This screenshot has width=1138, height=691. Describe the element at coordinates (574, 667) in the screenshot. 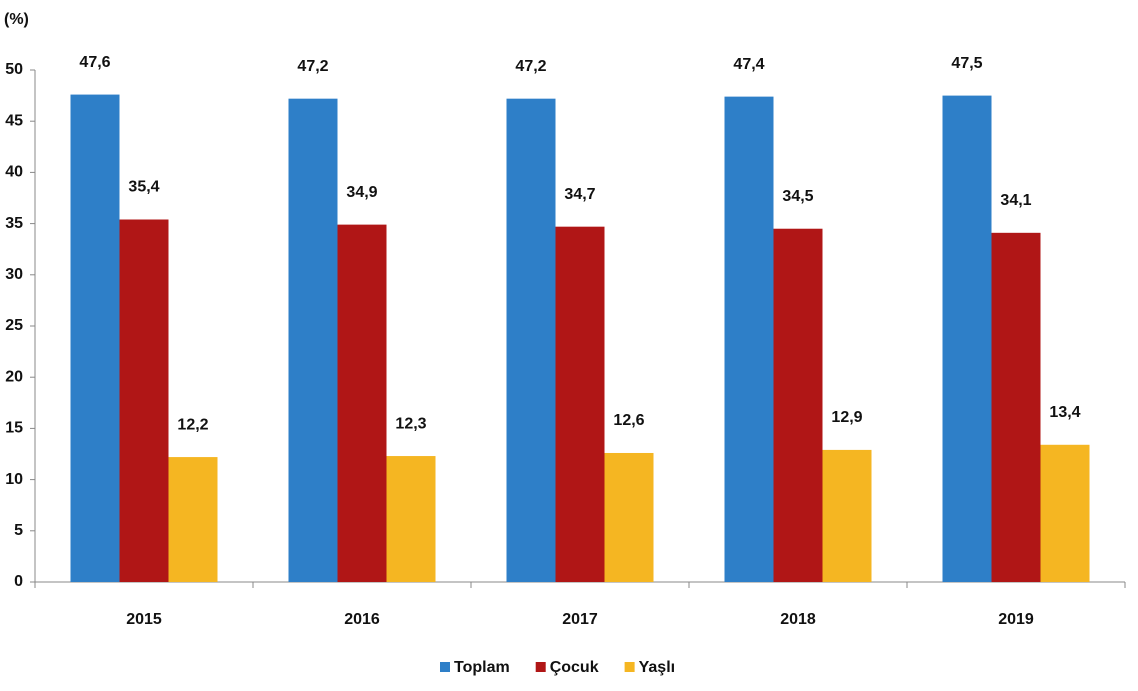

I see `legend-label: Çocuk` at that location.